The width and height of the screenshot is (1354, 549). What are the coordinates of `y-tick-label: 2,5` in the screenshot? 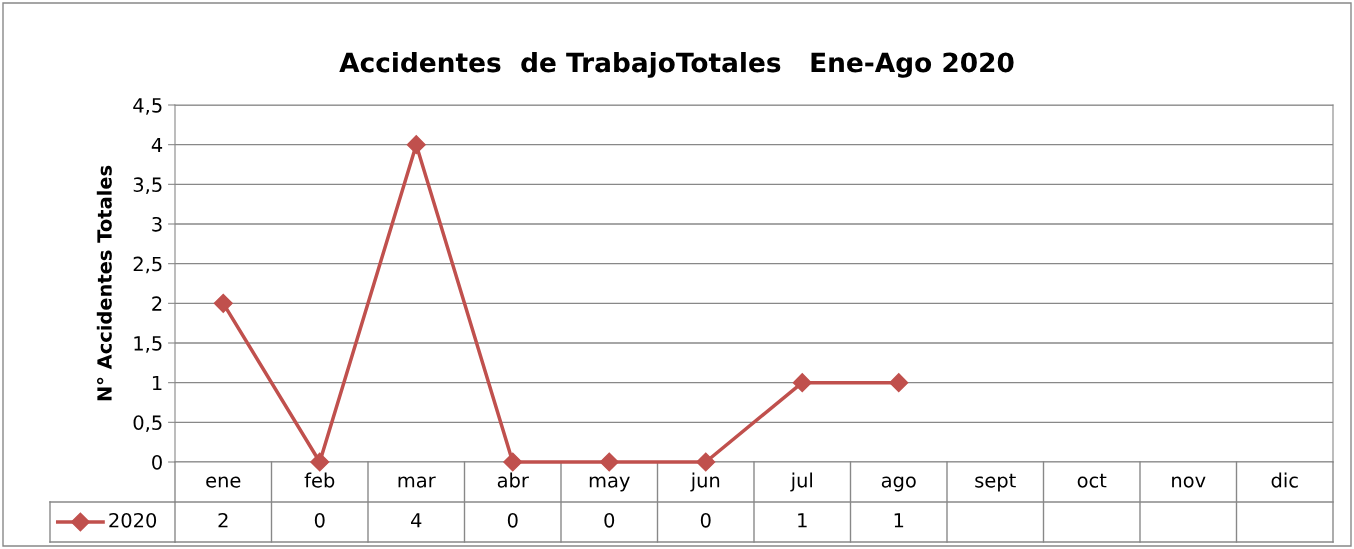 It's located at (147, 265).